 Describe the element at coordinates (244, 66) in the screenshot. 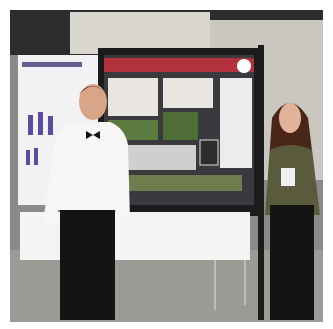

I see `poster-logo` at that location.